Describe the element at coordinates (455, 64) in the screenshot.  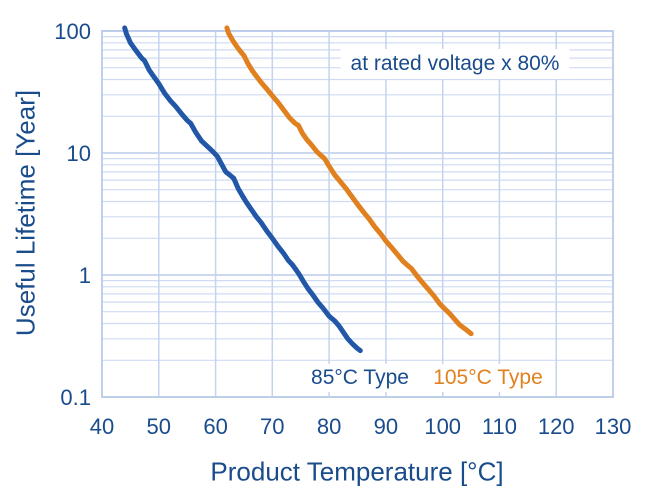
I see `rated-voltage-annotation: at rated voltage x 80%` at that location.